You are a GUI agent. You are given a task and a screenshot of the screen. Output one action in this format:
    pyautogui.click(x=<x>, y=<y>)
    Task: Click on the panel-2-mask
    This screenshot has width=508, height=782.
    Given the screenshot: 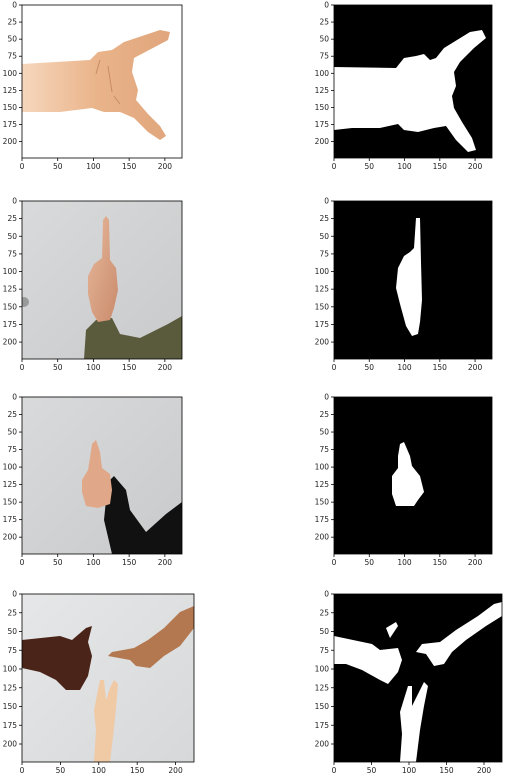 What is the action you would take?
    pyautogui.click(x=413, y=280)
    